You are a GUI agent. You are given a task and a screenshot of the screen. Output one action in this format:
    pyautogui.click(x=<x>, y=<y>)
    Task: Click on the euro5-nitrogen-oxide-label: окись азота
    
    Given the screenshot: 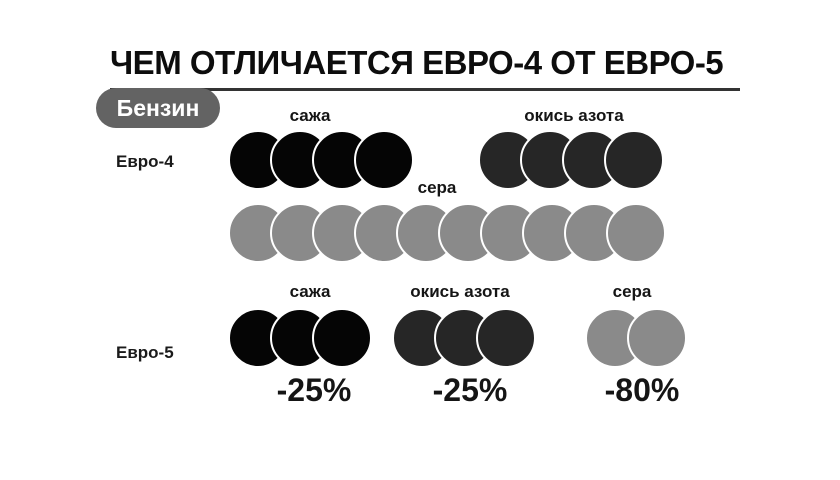 What is the action you would take?
    pyautogui.click(x=460, y=291)
    